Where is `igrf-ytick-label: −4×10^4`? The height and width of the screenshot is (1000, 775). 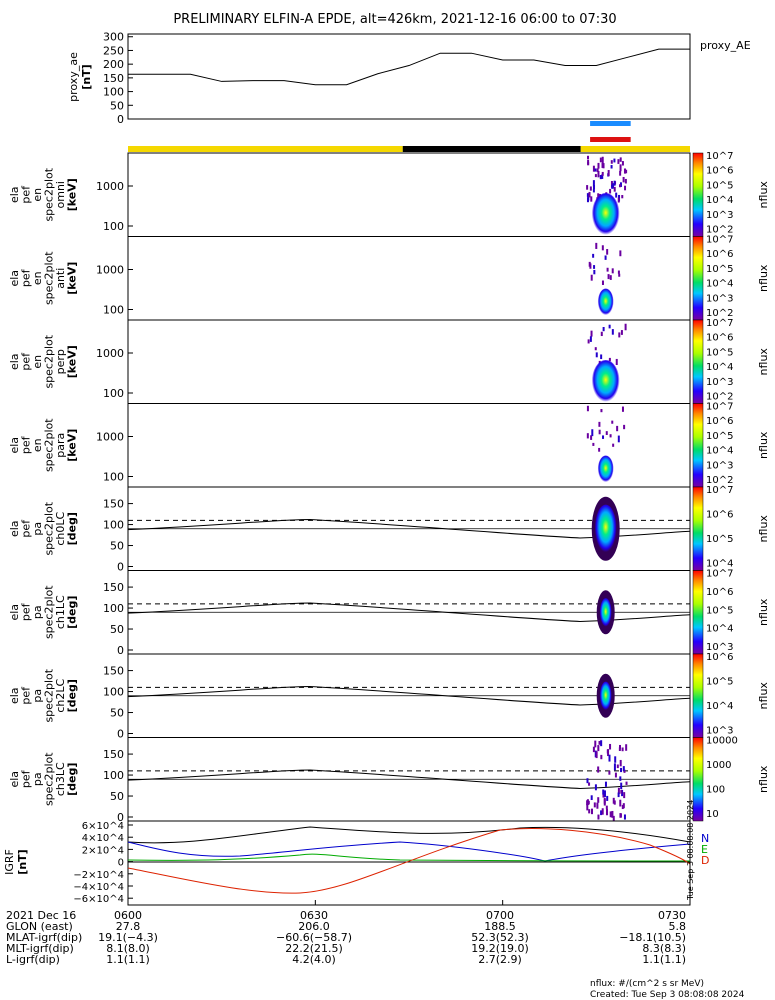 igrf-ytick-label: −4×10^4 is located at coordinates (98, 887).